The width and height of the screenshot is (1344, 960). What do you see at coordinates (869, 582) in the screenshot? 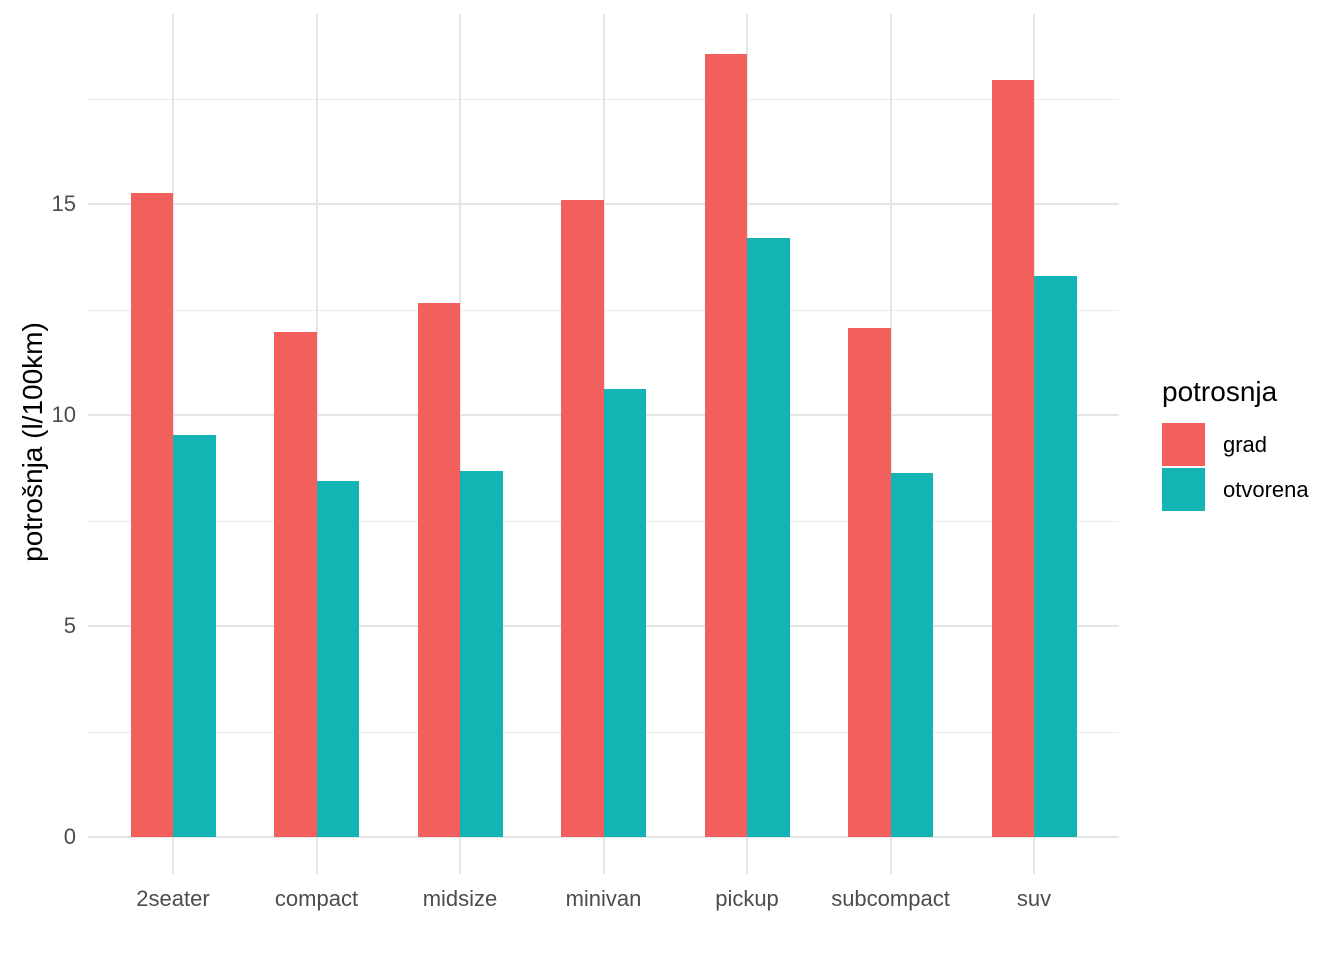
I see `bar-grad-subcompact` at bounding box center [869, 582].